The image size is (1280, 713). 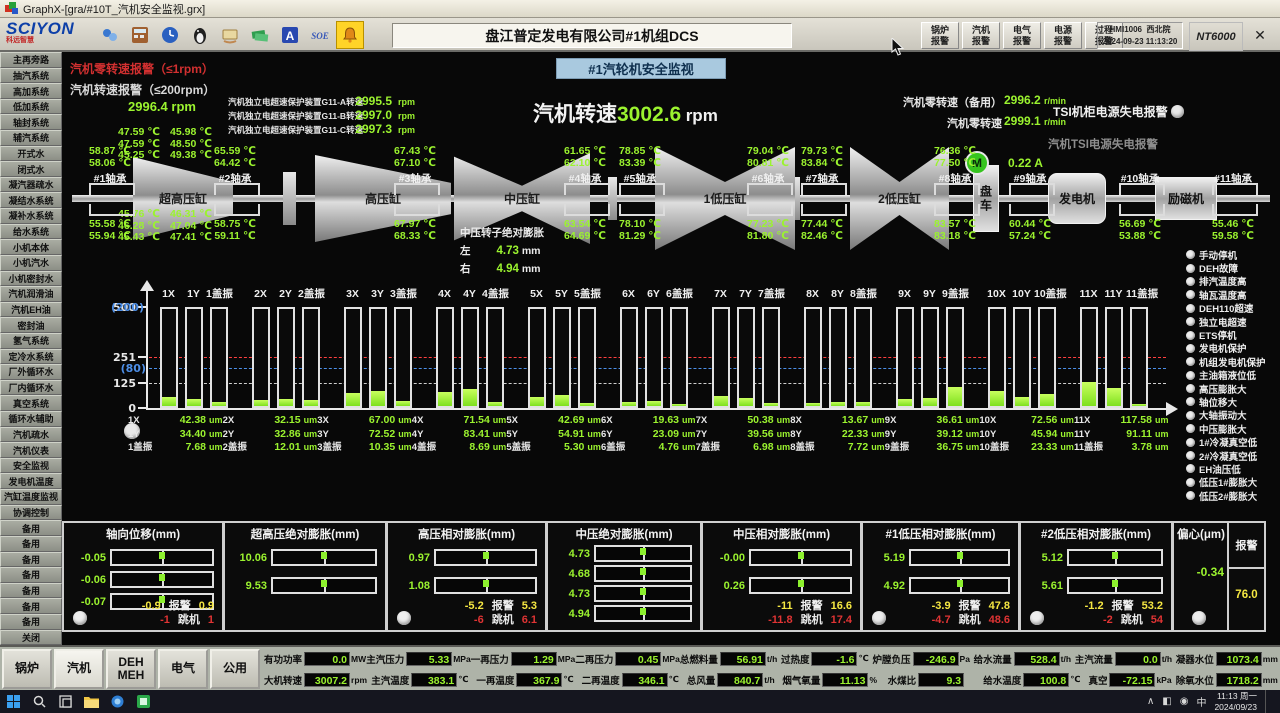 What do you see at coordinates (131, 669) in the screenshot?
I see `nav-button-3: DEH MEH` at bounding box center [131, 669].